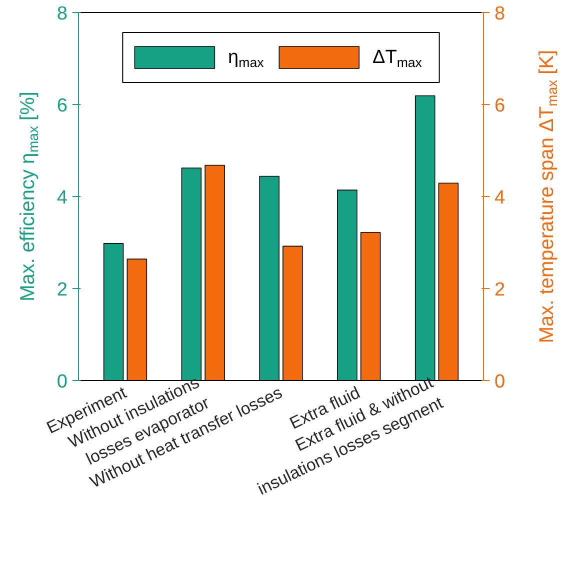 The image size is (567, 586). Describe the element at coordinates (500, 106) in the screenshot. I see `y2-tick-label: 6` at that location.